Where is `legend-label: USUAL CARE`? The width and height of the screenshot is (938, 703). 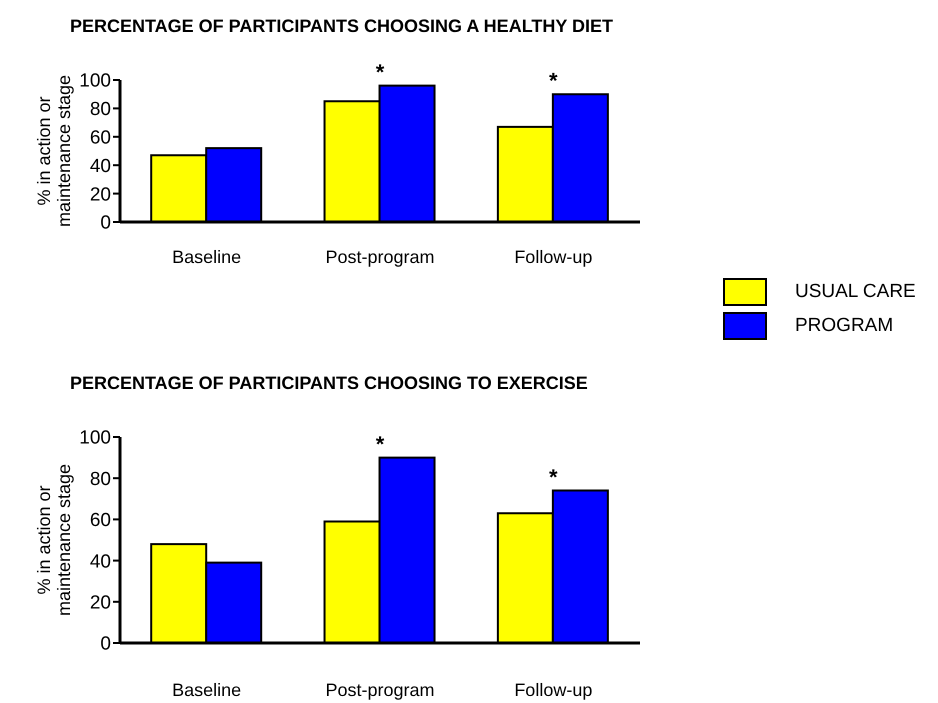 legend-label: USUAL CARE is located at coordinates (855, 292).